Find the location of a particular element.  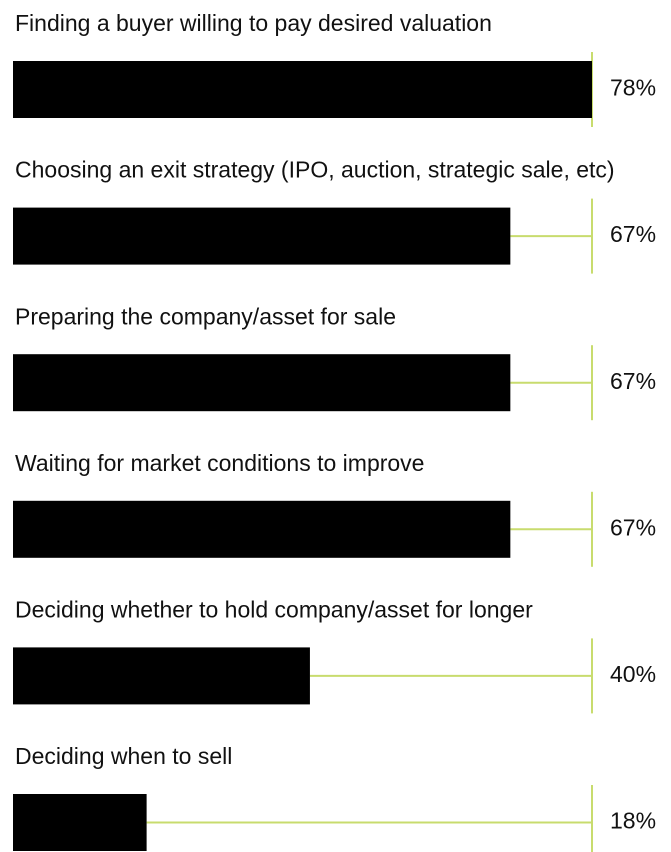

category-label: Deciding when to sell is located at coordinates (123, 756).